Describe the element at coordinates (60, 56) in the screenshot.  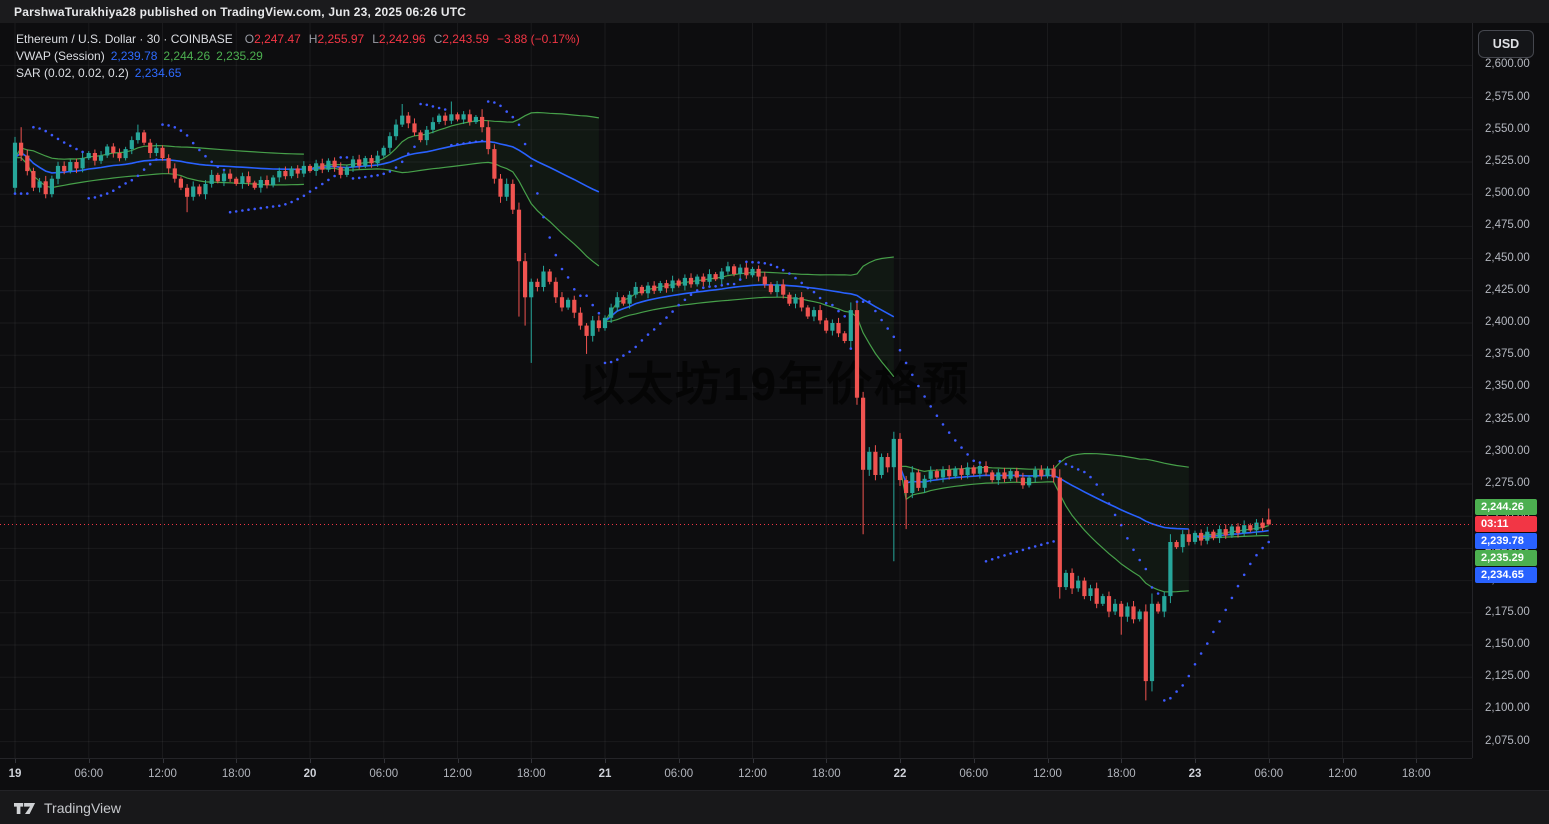
I see `vwap-label: VWAP (Session)` at that location.